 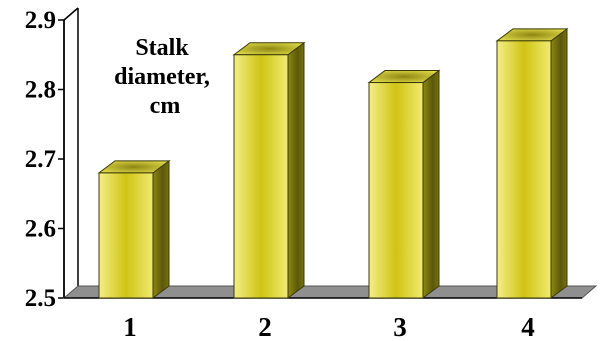 What do you see at coordinates (162, 77) in the screenshot?
I see `chart-title-line: diameter,` at bounding box center [162, 77].